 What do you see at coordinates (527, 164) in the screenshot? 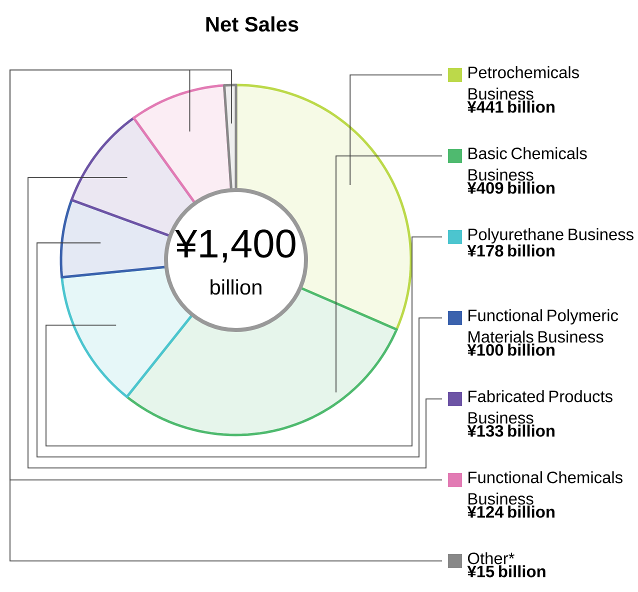
I see `legend-label: Basic Chemicals Business` at bounding box center [527, 164].